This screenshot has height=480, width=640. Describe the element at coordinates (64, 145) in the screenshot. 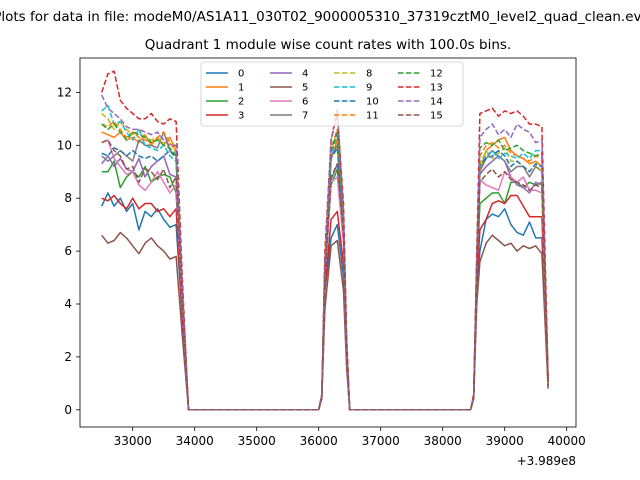

I see `y-tick-label: 10` at that location.